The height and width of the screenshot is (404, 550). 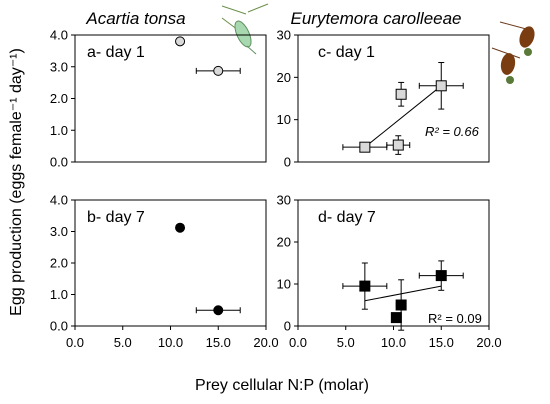 I want to click on panel-b-ytick-label: 1.0, so click(x=59, y=294).